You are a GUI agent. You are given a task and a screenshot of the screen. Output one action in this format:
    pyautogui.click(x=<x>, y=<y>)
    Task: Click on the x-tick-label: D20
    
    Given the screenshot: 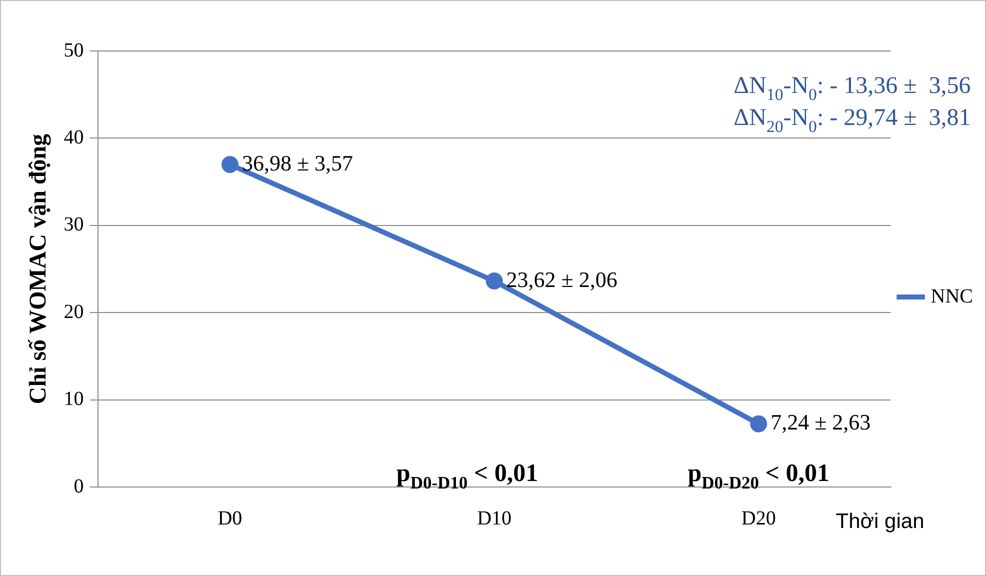 What is the action you would take?
    pyautogui.click(x=758, y=518)
    